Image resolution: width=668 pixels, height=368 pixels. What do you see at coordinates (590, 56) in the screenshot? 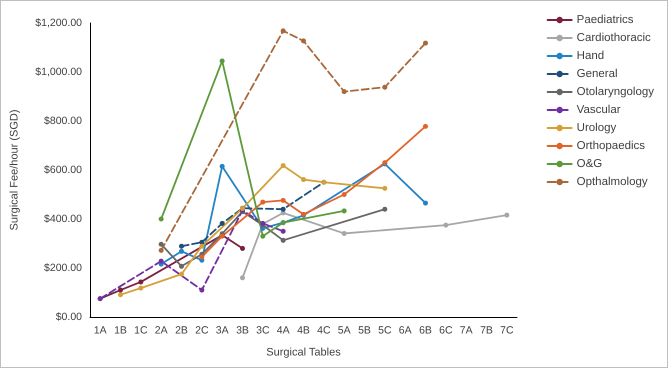
I see `legend-label: Hand` at bounding box center [590, 56].